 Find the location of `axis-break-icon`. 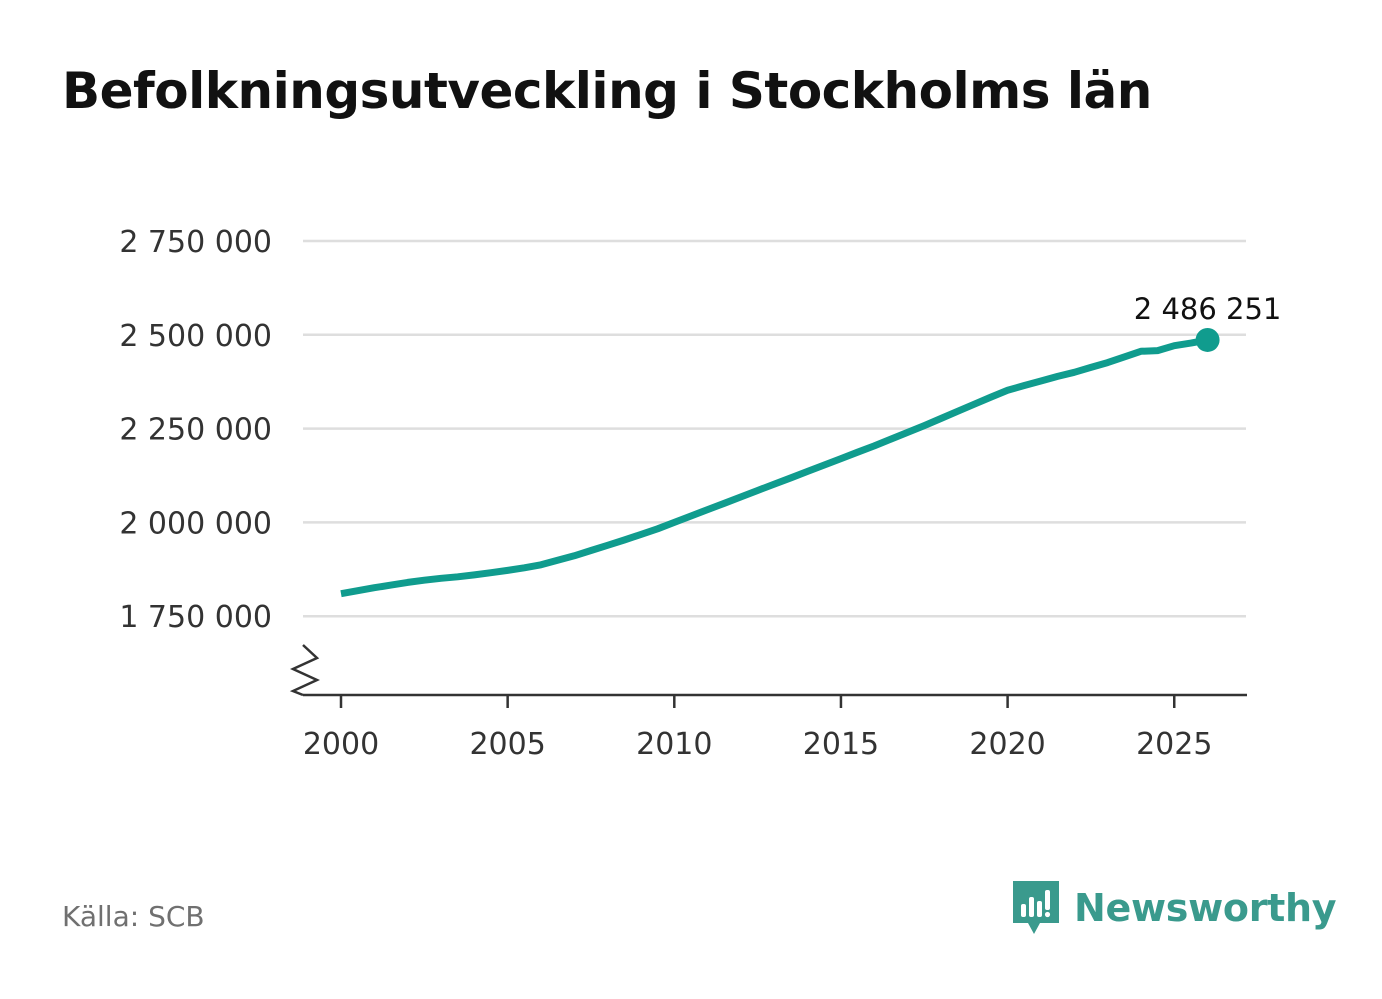

axis-break-icon is located at coordinates (305, 670).